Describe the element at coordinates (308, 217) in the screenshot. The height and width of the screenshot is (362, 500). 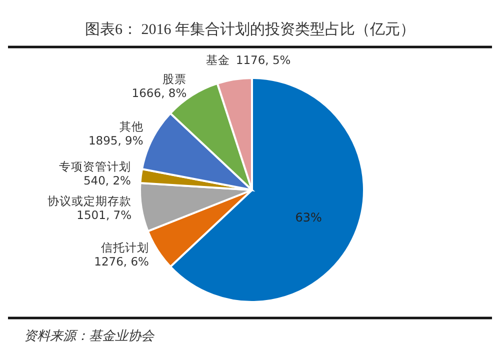
I see `data-label: 63%` at that location.